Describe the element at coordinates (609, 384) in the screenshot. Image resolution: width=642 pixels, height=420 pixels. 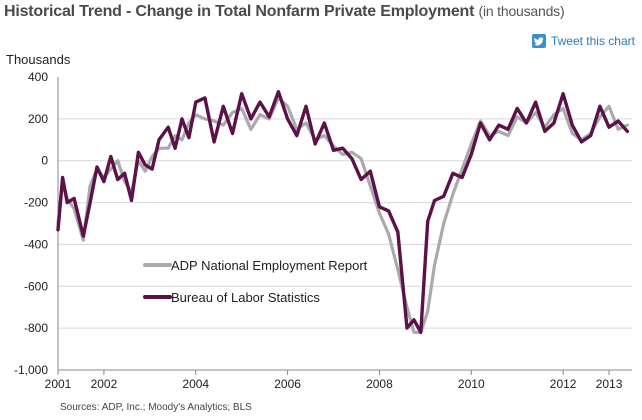
I see `x-tick-label: 2013` at that location.